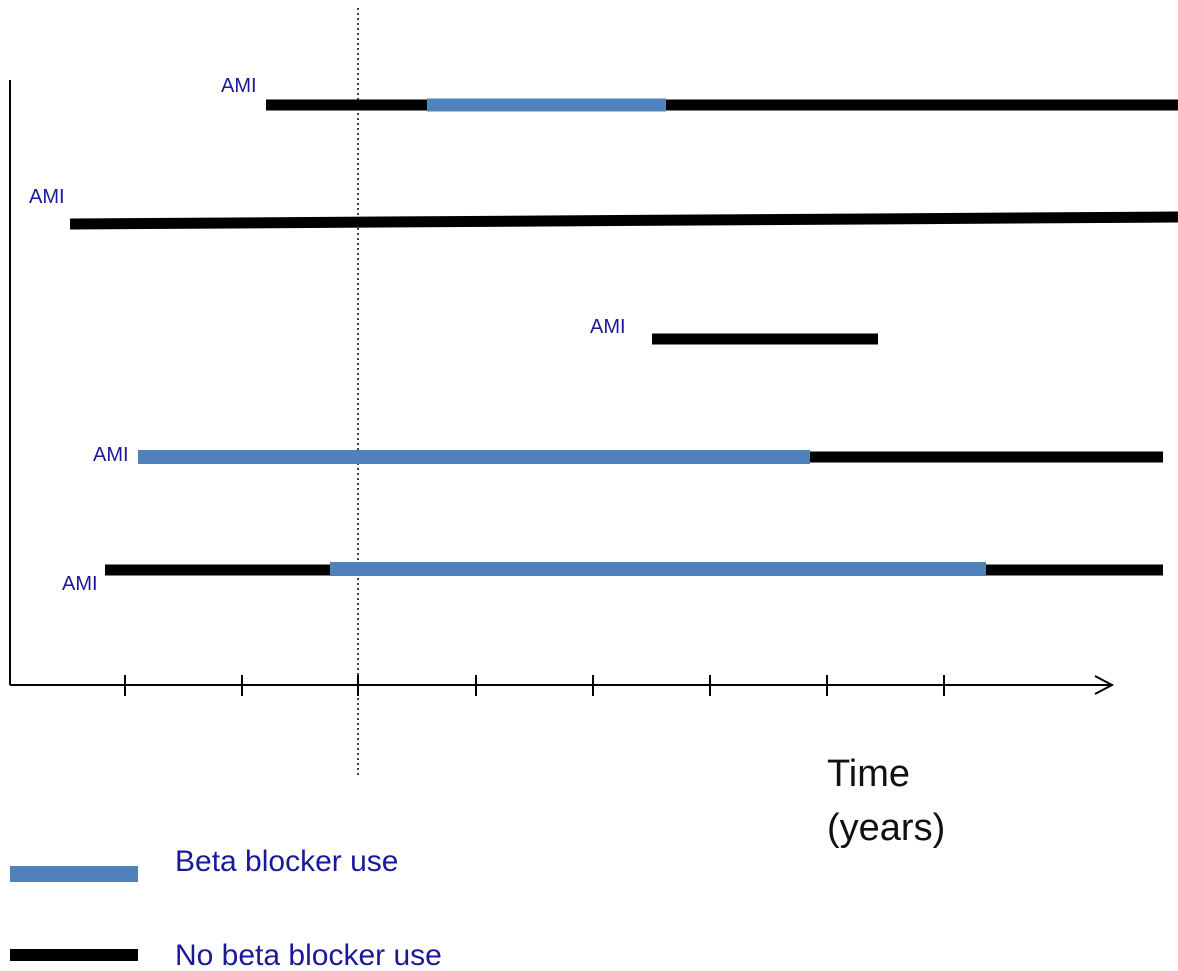 This screenshot has height=971, width=1178. Describe the element at coordinates (74, 874) in the screenshot. I see `legend-beta-swatch` at that location.